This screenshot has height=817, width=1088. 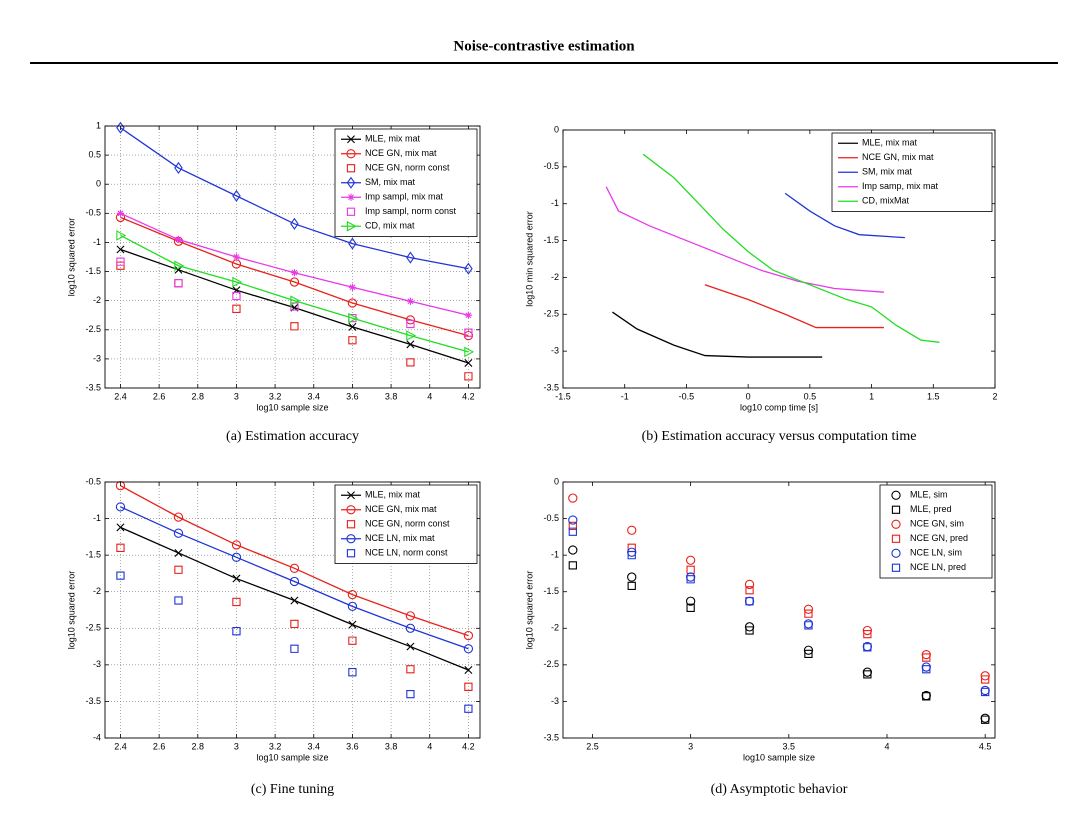 I want to click on caption: (c) Fine tuning, so click(x=292, y=789).